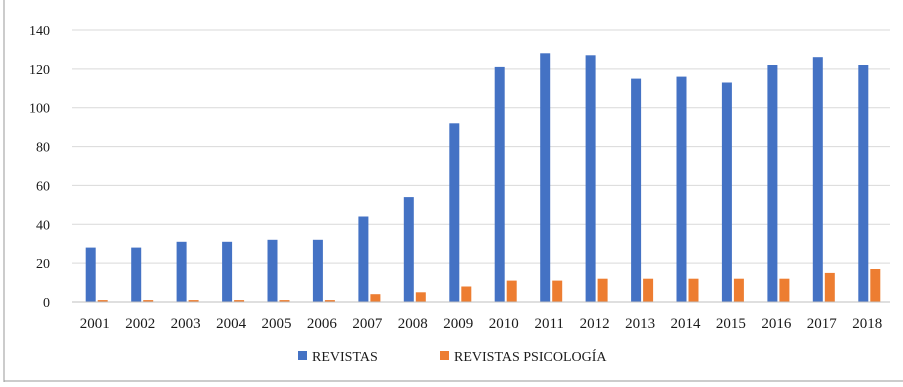  Describe the element at coordinates (648, 290) in the screenshot. I see `bar-revistas-psicologia-2013` at that location.